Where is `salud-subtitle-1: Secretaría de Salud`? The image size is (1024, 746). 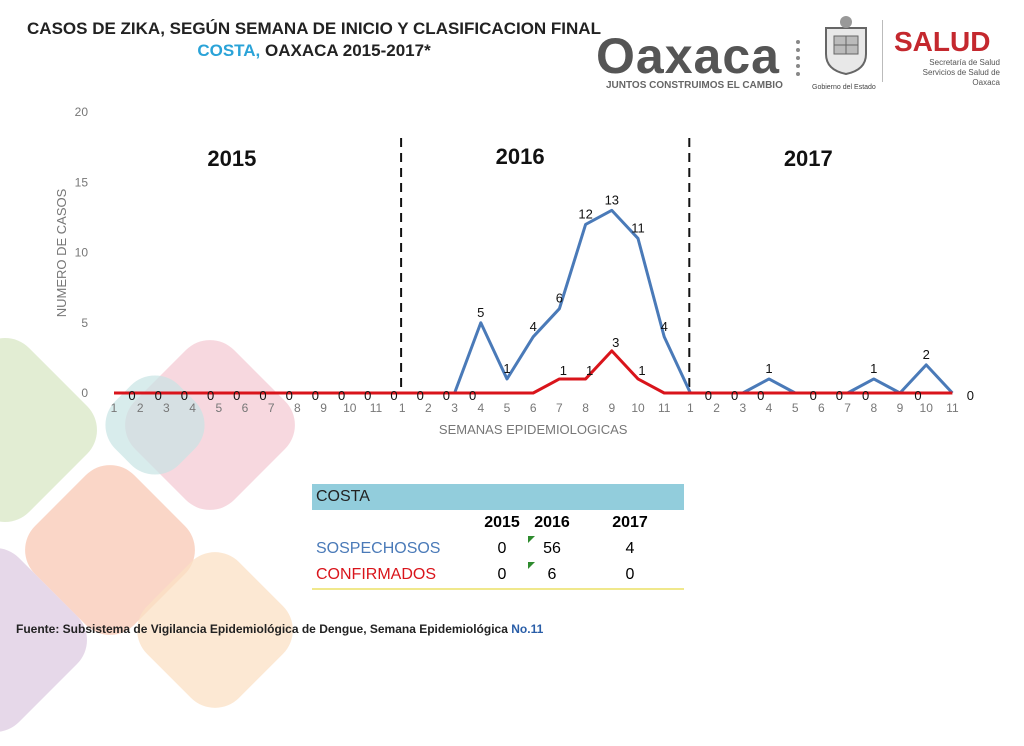 salud-subtitle-1: Secretaría de Salud is located at coordinates (964, 62).